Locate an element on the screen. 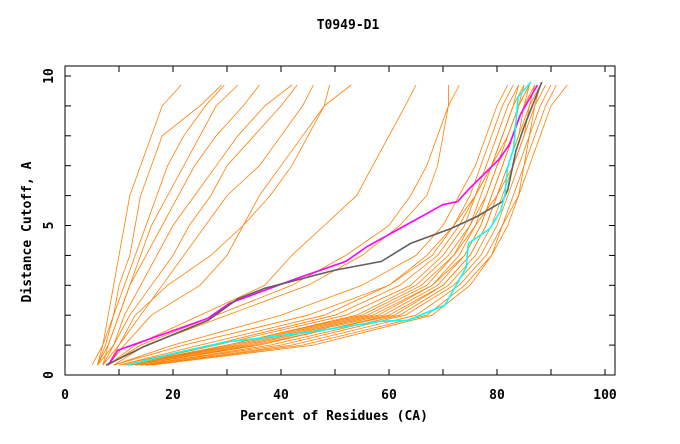  x-tick-label: 0 is located at coordinates (65, 395).